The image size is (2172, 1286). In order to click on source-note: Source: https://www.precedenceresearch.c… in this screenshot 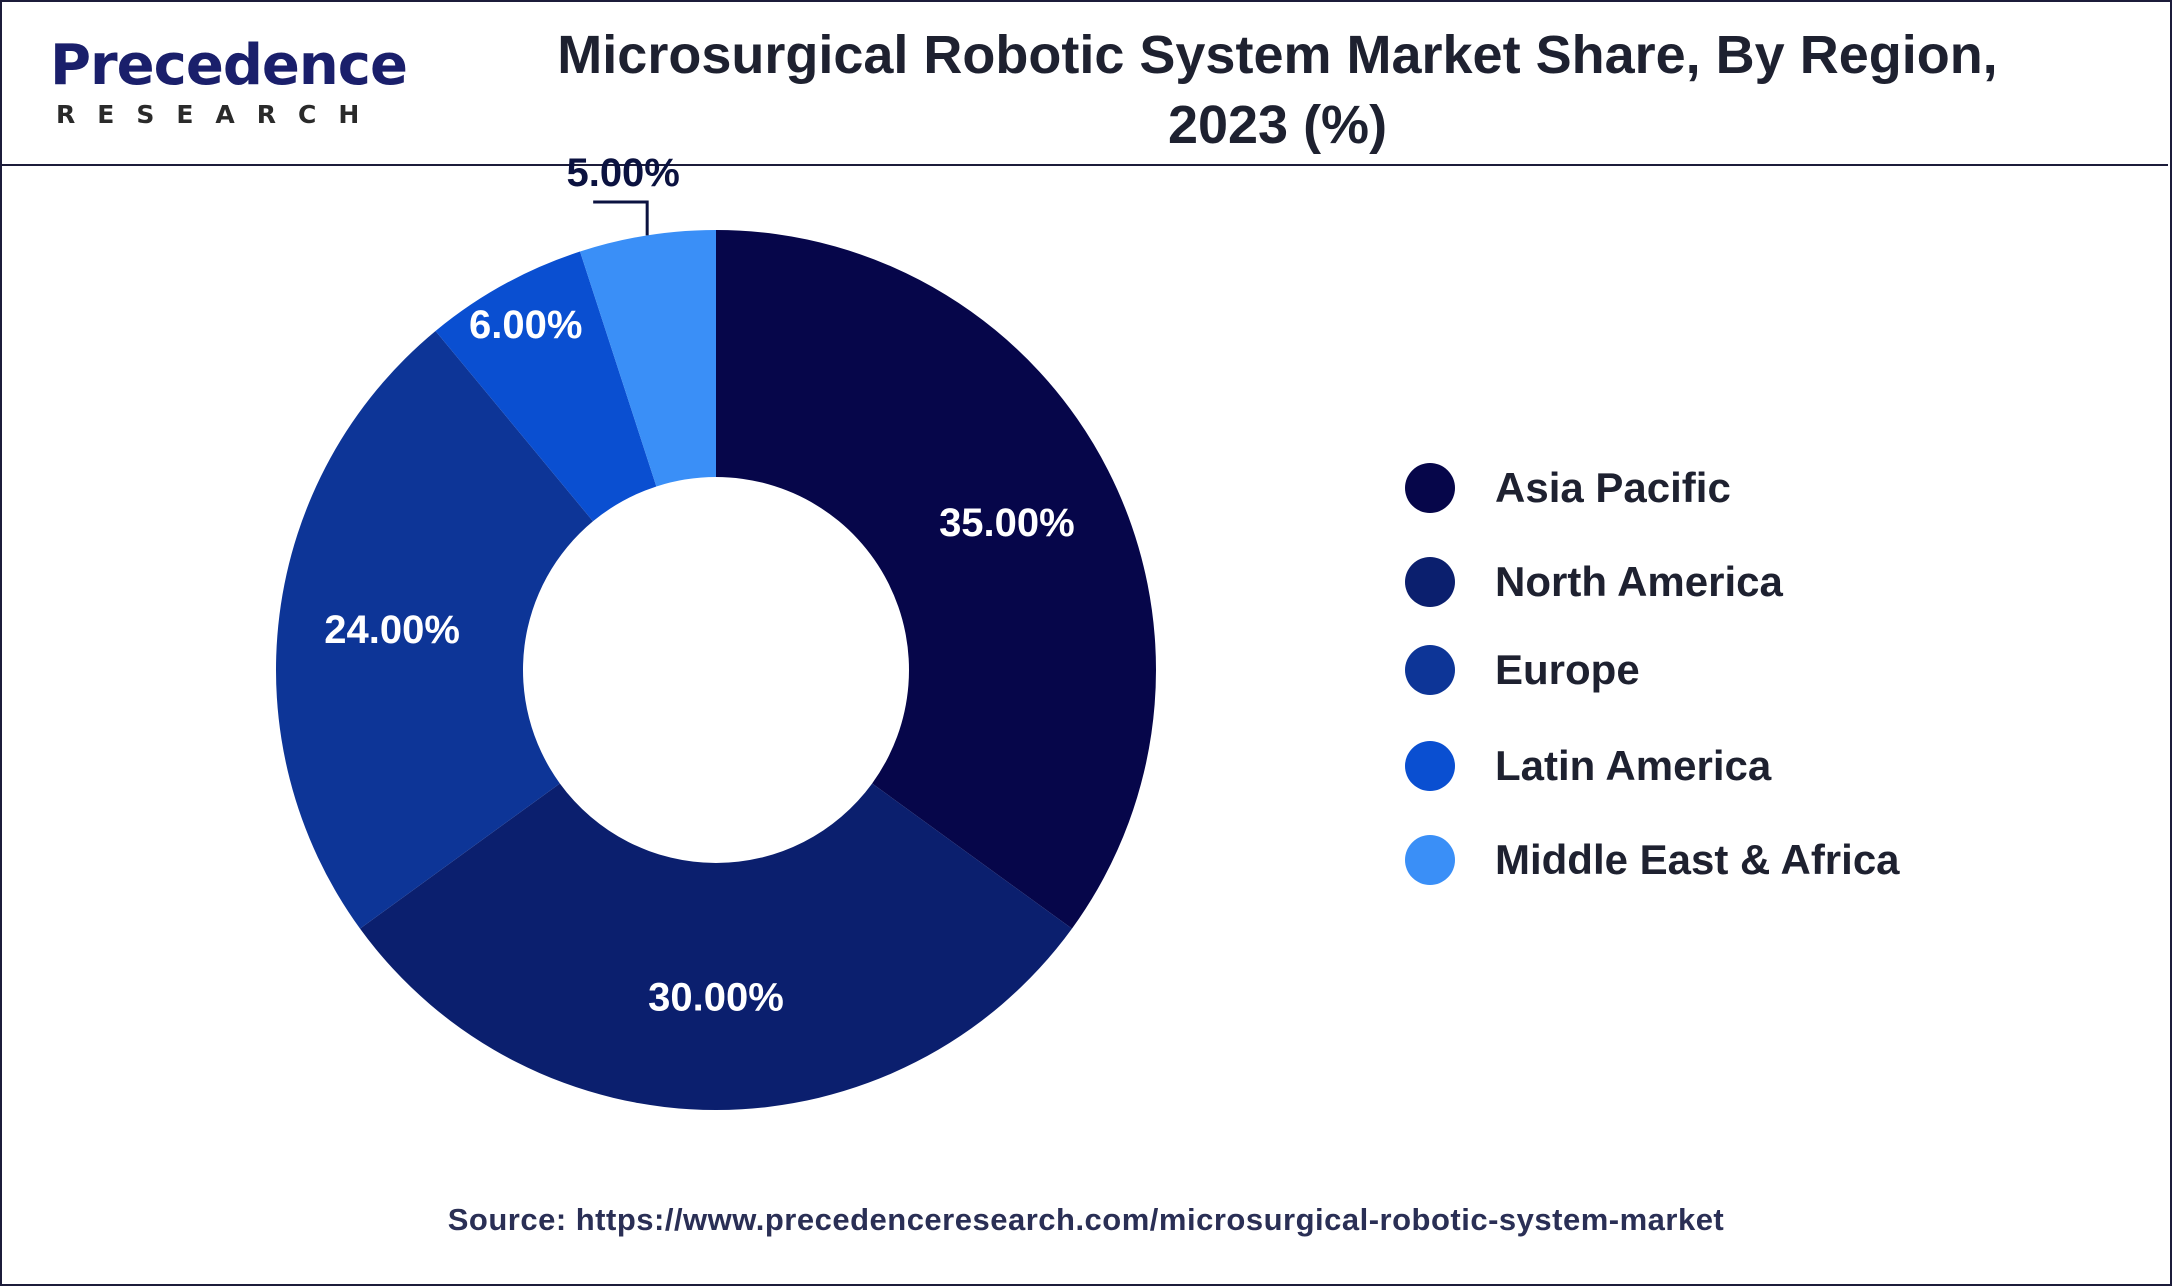, I will do `click(1086, 1219)`.